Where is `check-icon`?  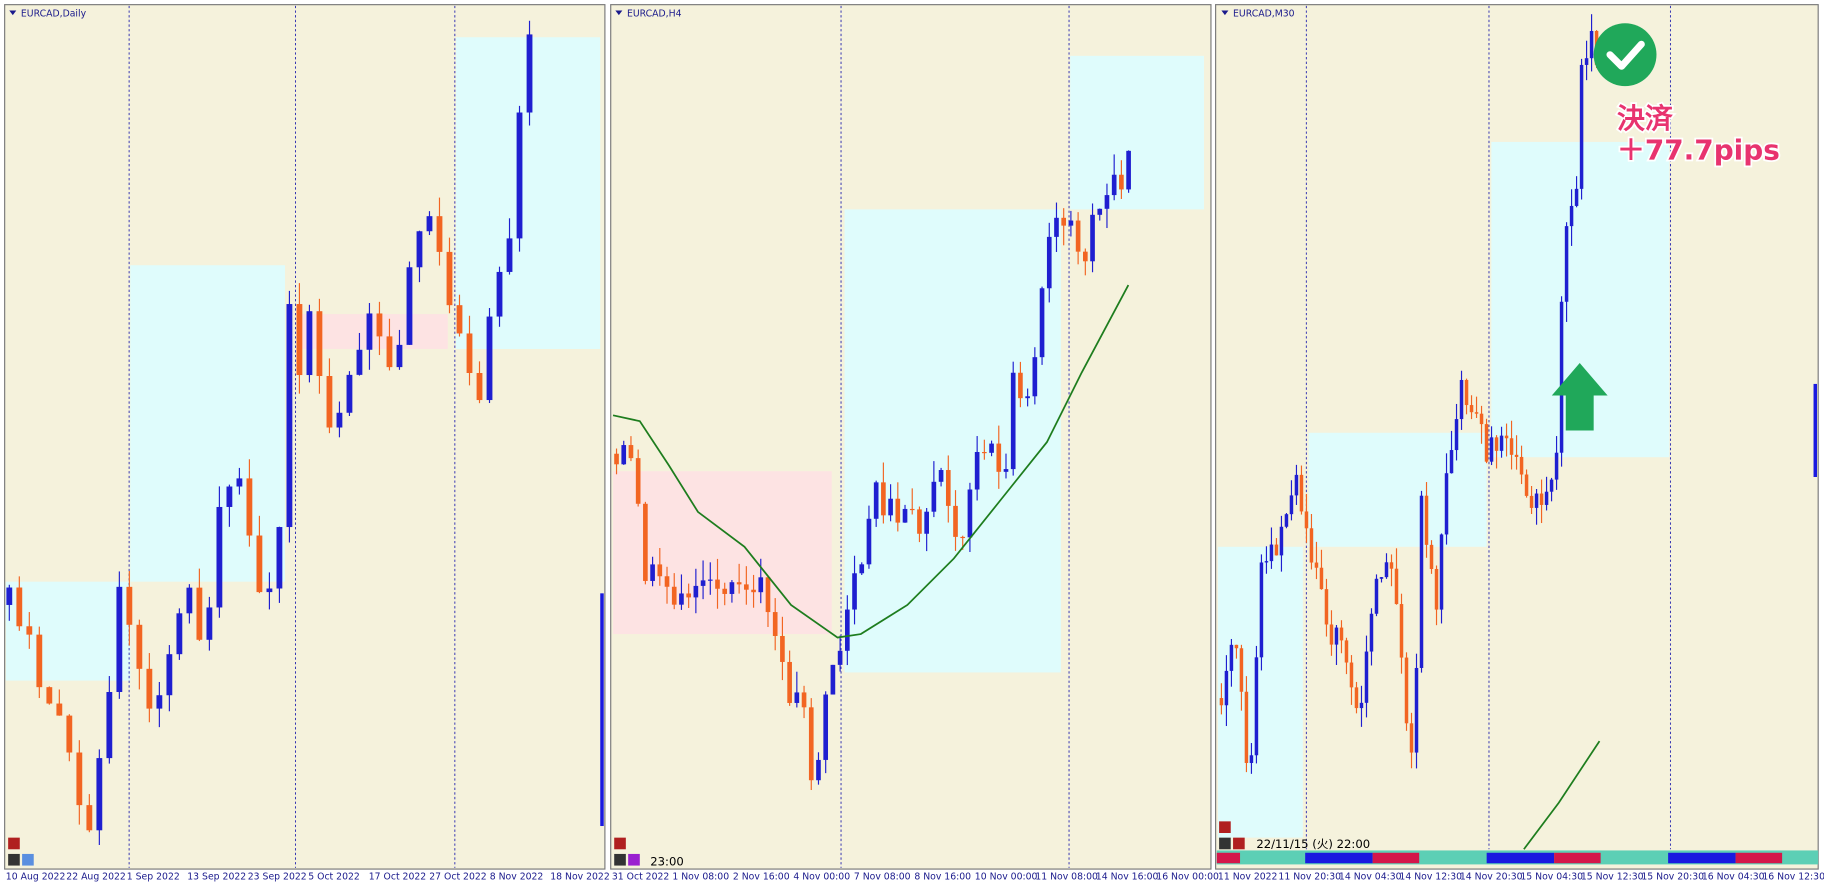 check-icon is located at coordinates (1625, 55).